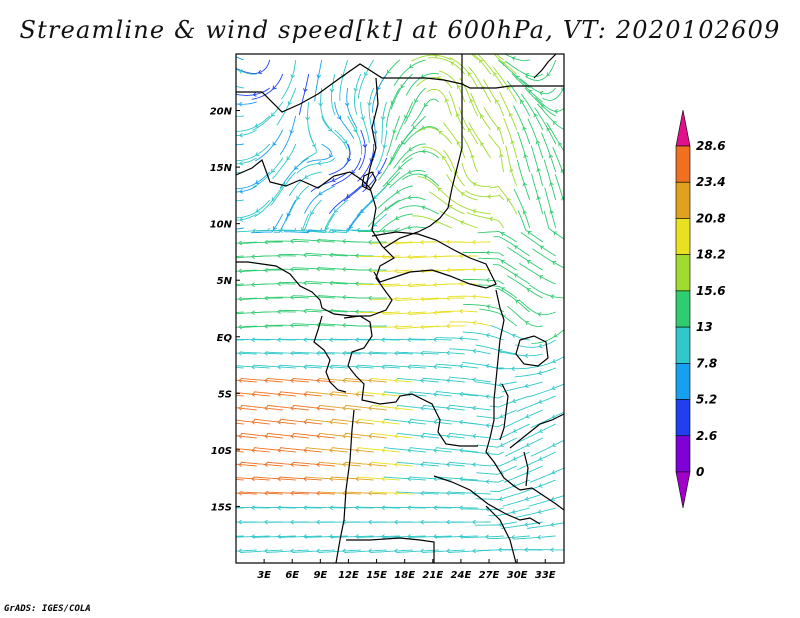  I want to click on lat-tick-label: 5N, so click(225, 281).